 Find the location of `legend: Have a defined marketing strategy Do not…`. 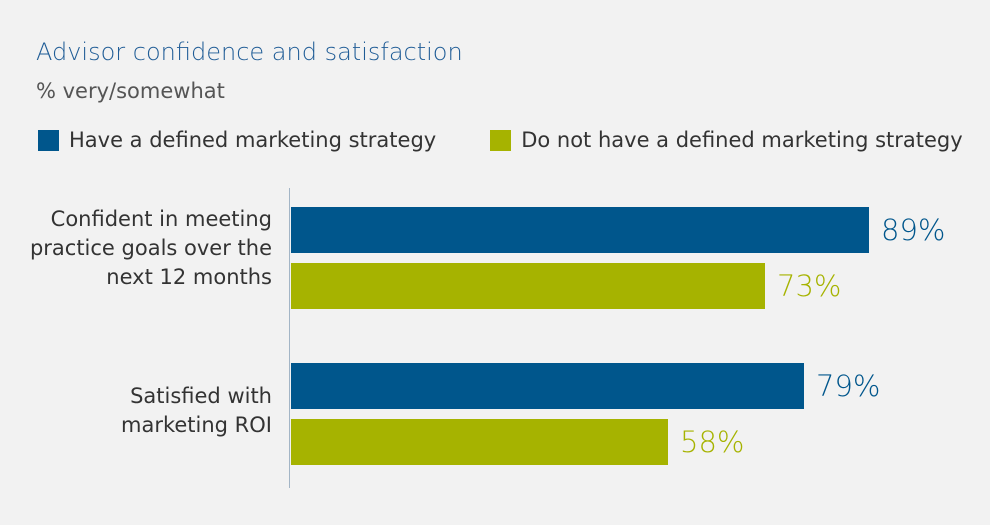

legend: Have a defined marketing strategy Do not… is located at coordinates (500, 140).